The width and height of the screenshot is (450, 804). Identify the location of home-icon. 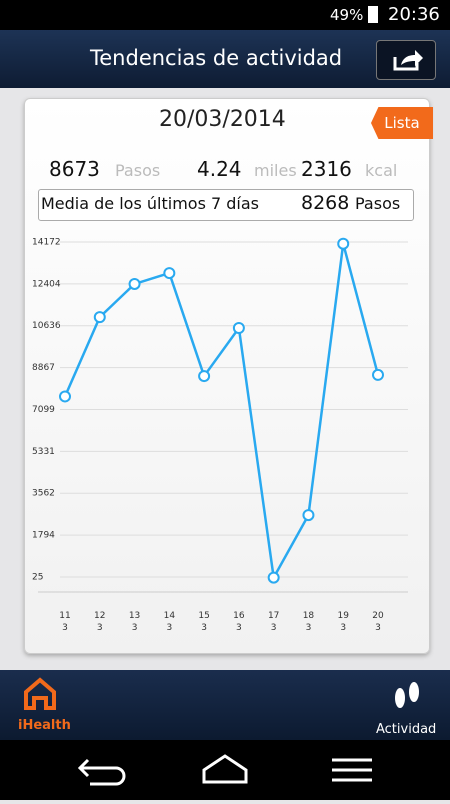
(40, 693).